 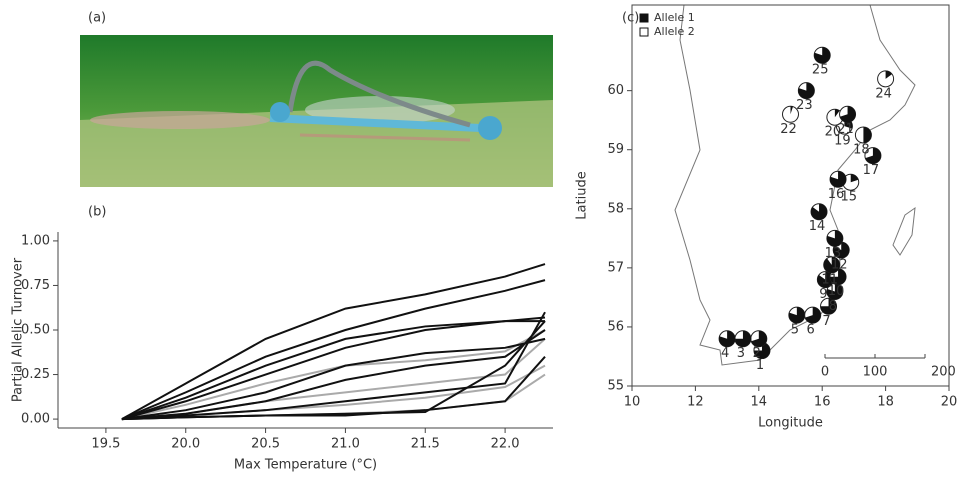 What do you see at coordinates (105, 444) in the screenshot?
I see `x-tick-label: 19.5` at bounding box center [105, 444].